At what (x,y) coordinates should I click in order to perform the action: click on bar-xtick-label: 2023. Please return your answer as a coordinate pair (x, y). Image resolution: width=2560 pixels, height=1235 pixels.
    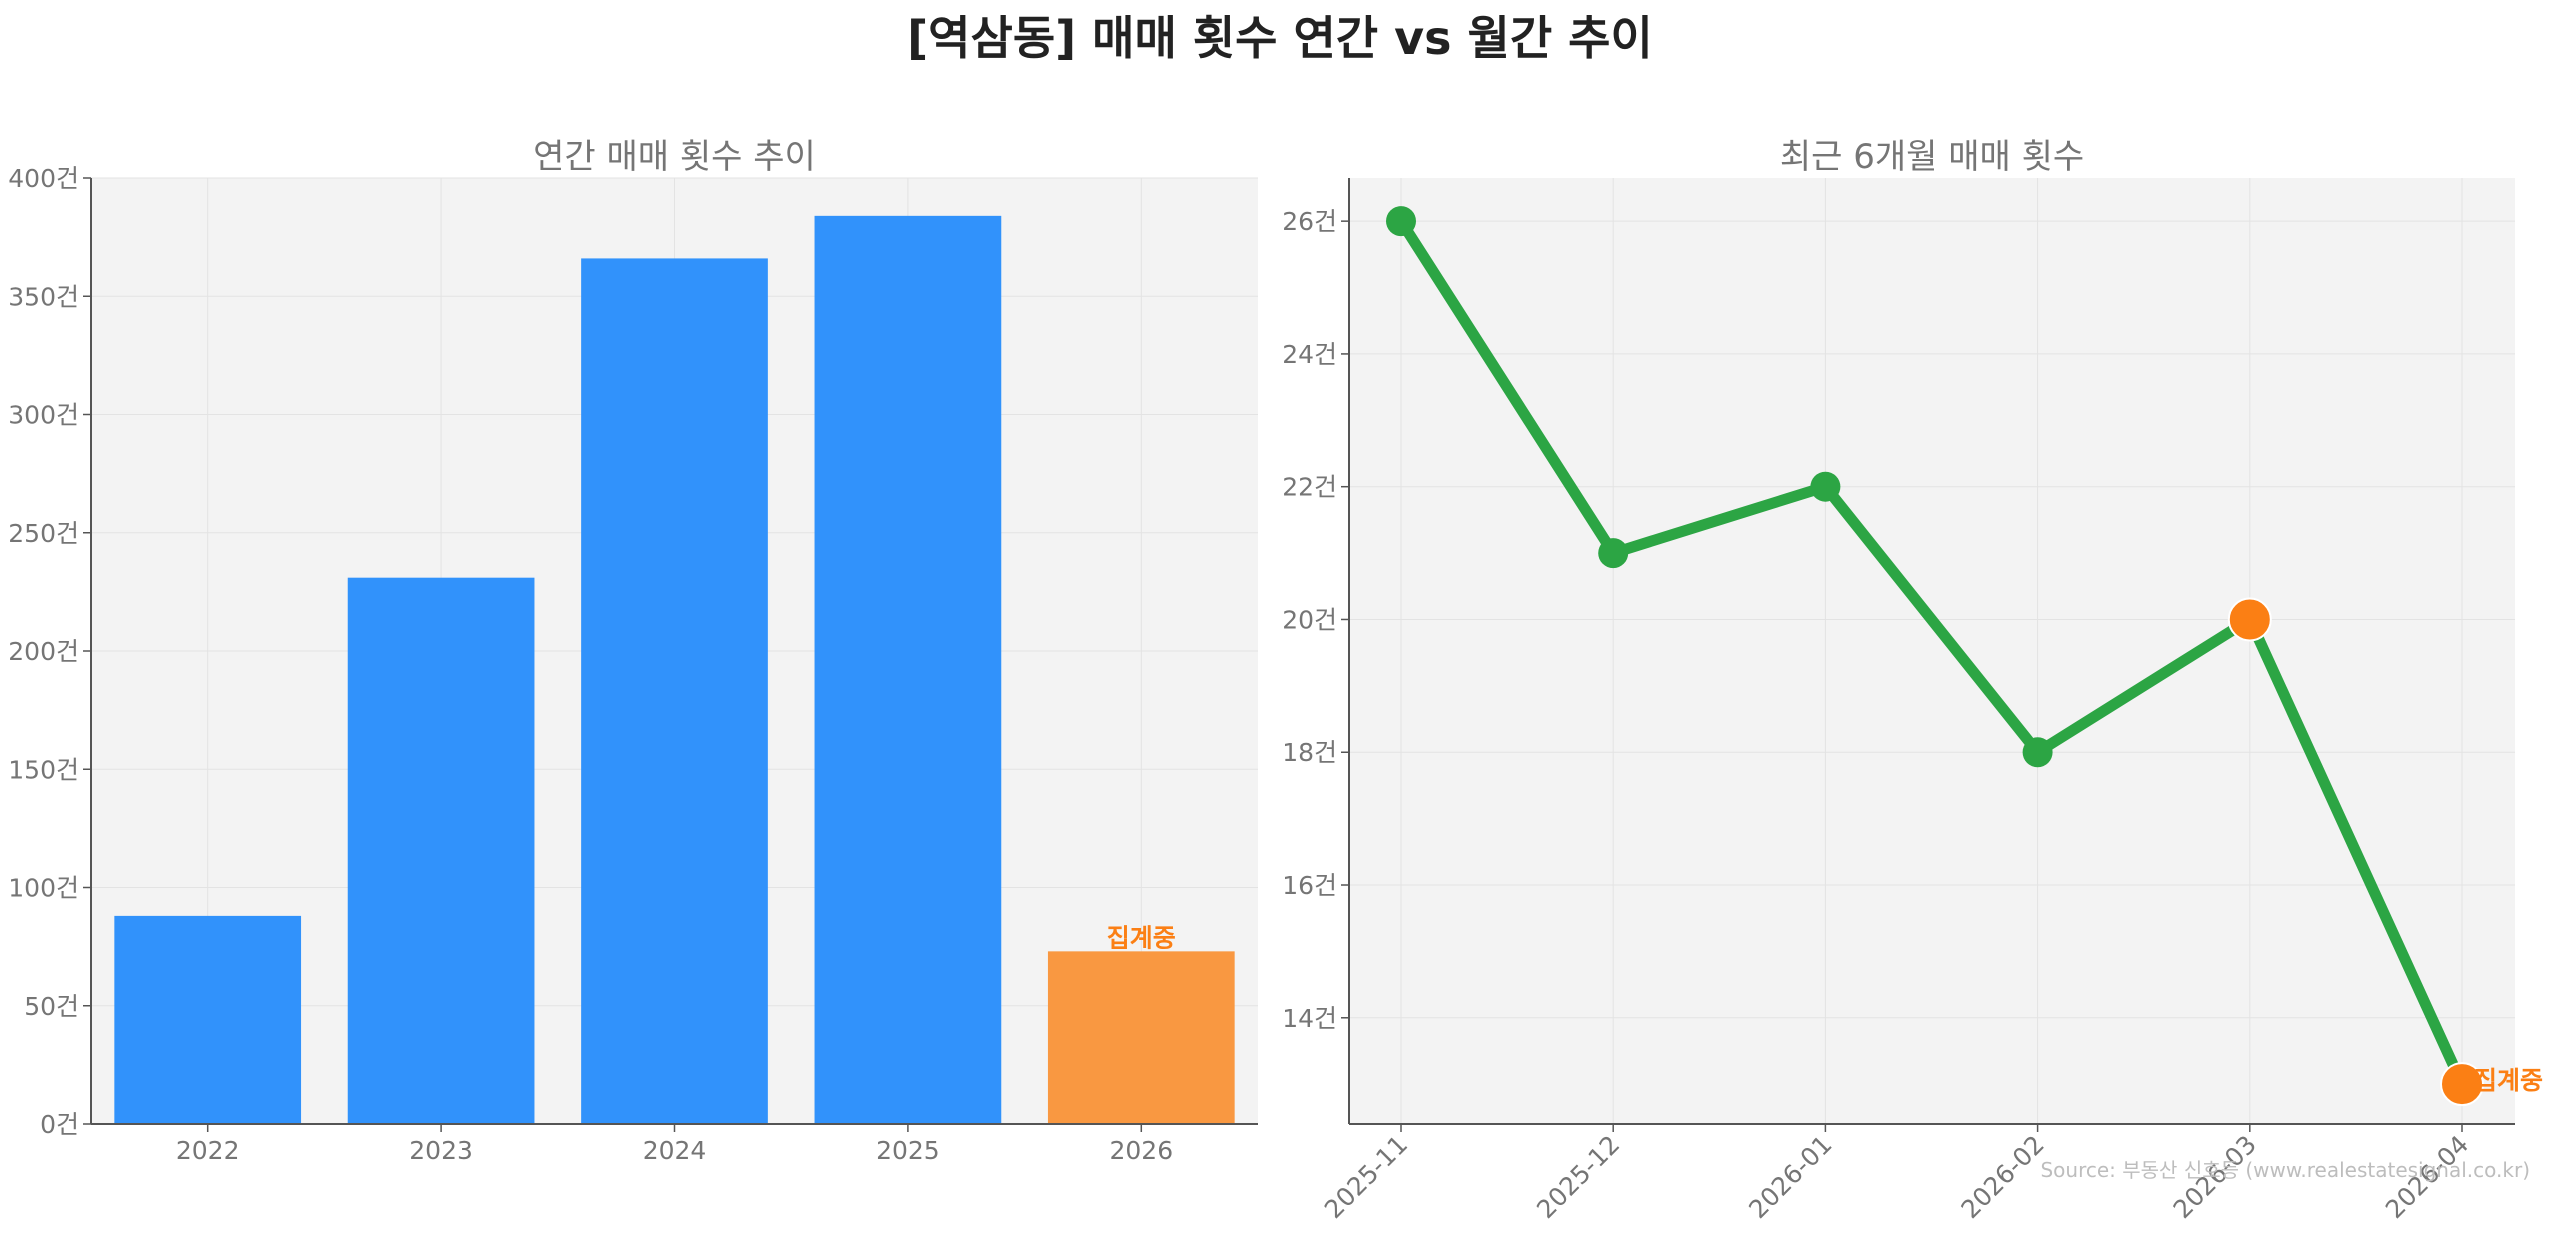
    Looking at the image, I should click on (441, 1150).